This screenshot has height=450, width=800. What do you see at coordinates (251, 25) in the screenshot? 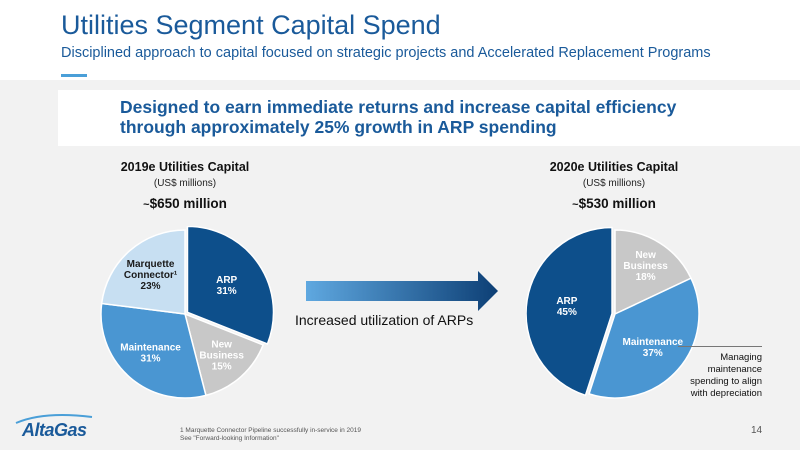
I see `slide-title: Utilities Segment Capital Spend` at bounding box center [251, 25].